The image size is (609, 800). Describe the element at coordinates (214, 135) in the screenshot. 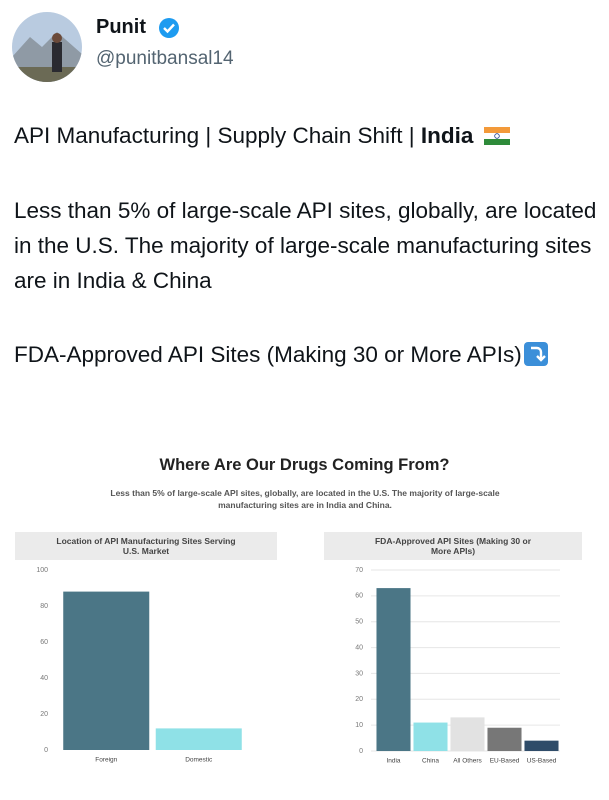

I see `headline-text: API Manufacturing | Supply Chain Shift |` at that location.